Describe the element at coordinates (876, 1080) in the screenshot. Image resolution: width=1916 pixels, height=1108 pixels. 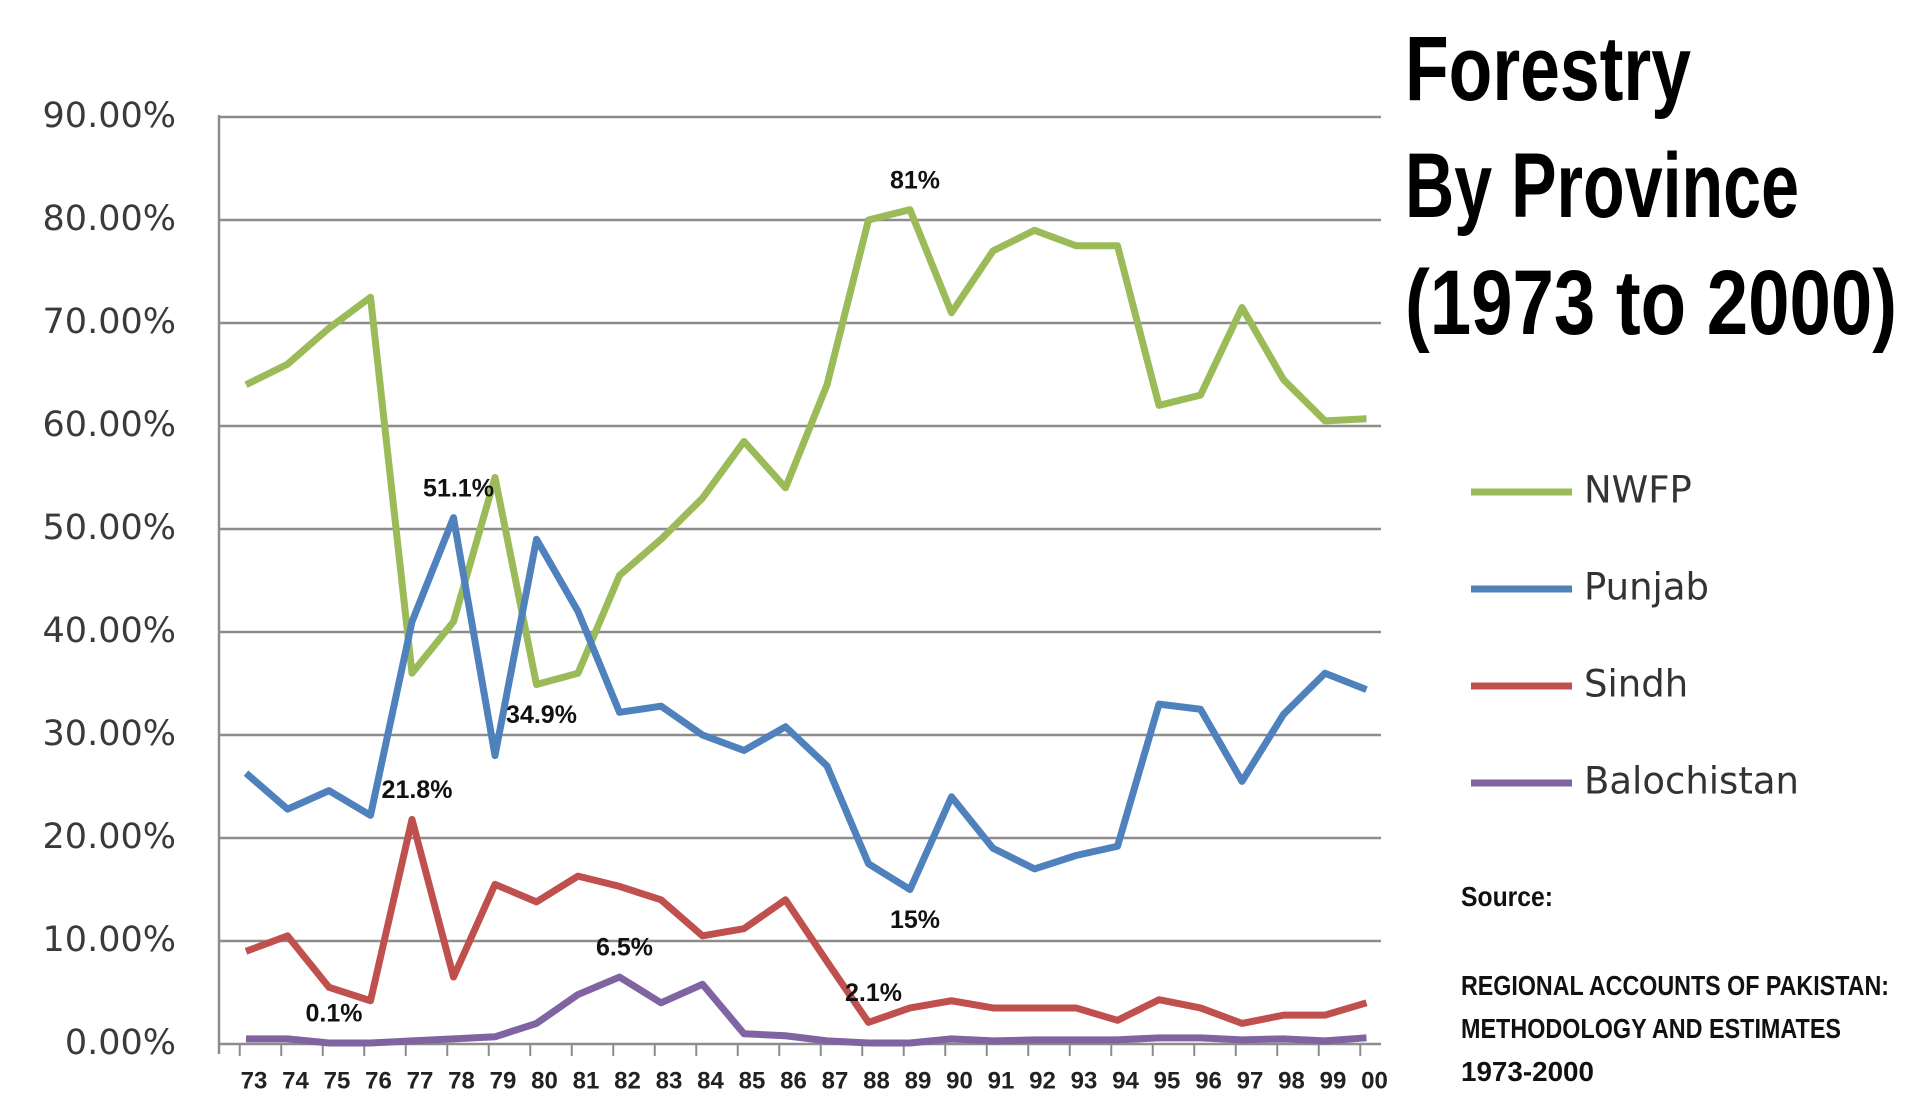
I see `x-tick-label: 88` at that location.